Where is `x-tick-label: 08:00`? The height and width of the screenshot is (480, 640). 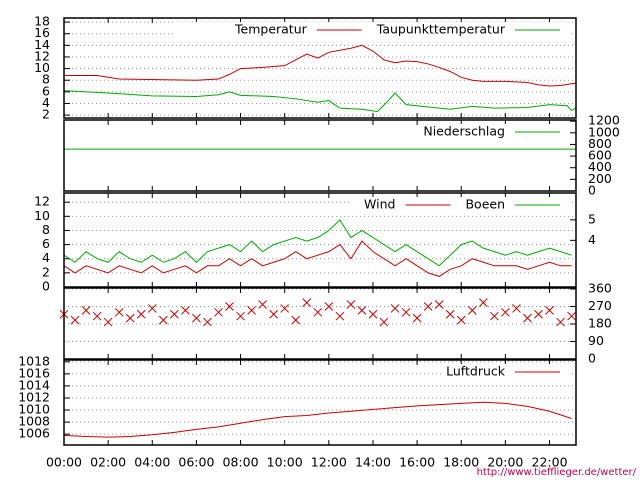
x-tick-label: 08:00 is located at coordinates (241, 462).